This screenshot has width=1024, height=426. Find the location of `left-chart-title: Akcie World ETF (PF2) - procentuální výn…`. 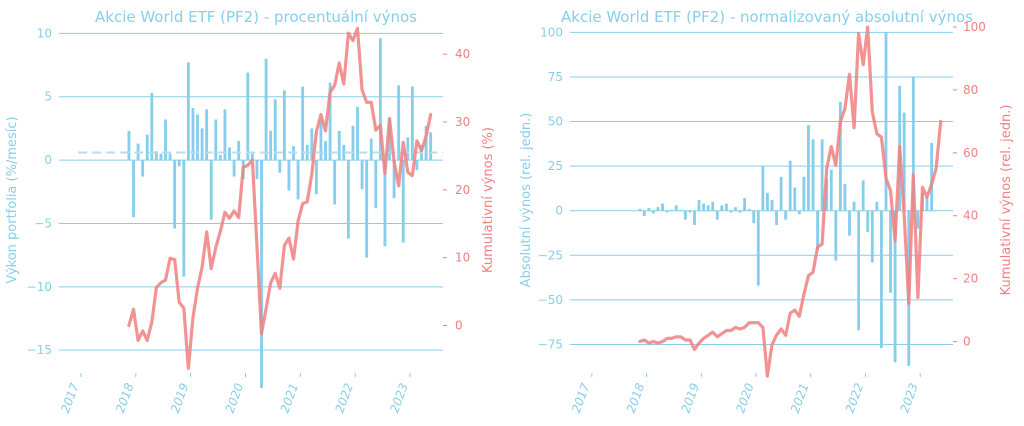

left-chart-title: Akcie World ETF (PF2) - procentuální výn… is located at coordinates (256, 17).